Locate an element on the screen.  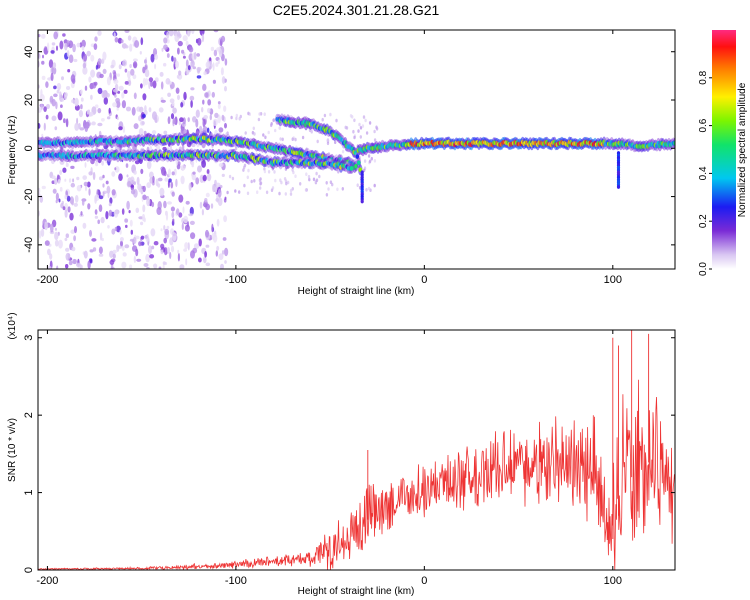
spectrogram-y-axis-label: Frequency (Hz) is located at coordinates (12, 150).